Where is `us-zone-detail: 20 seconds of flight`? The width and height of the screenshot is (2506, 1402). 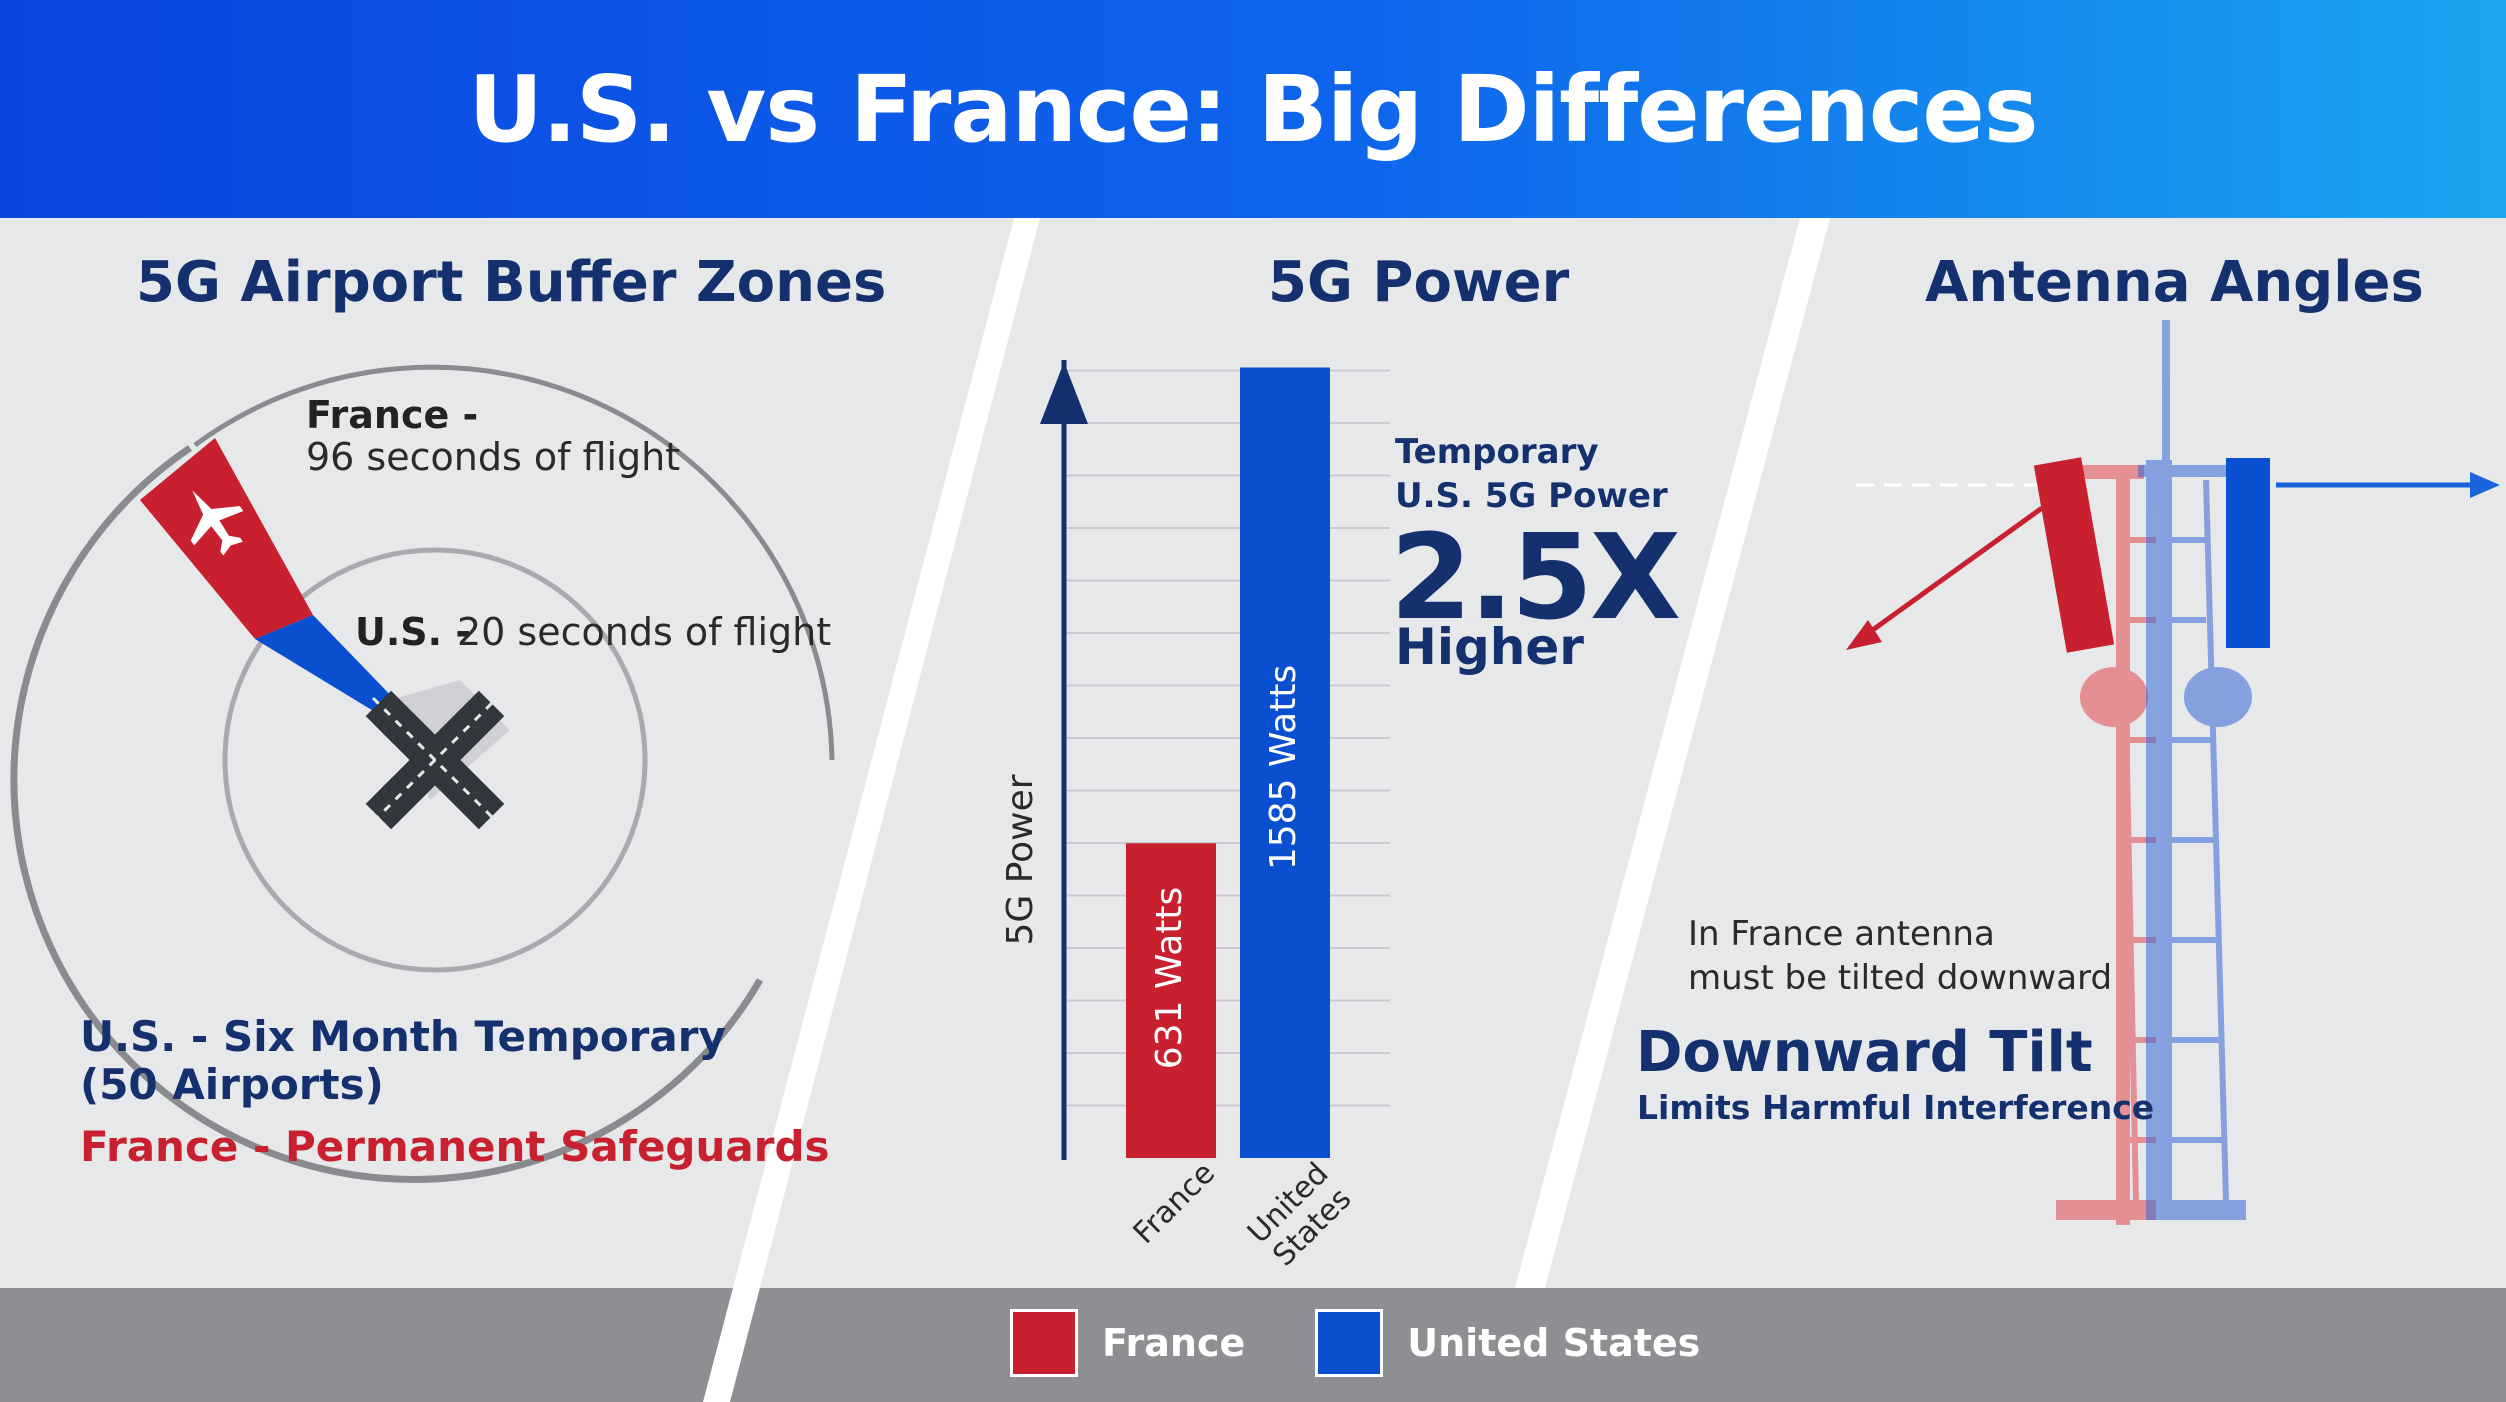 us-zone-detail: 20 seconds of flight is located at coordinates (644, 632).